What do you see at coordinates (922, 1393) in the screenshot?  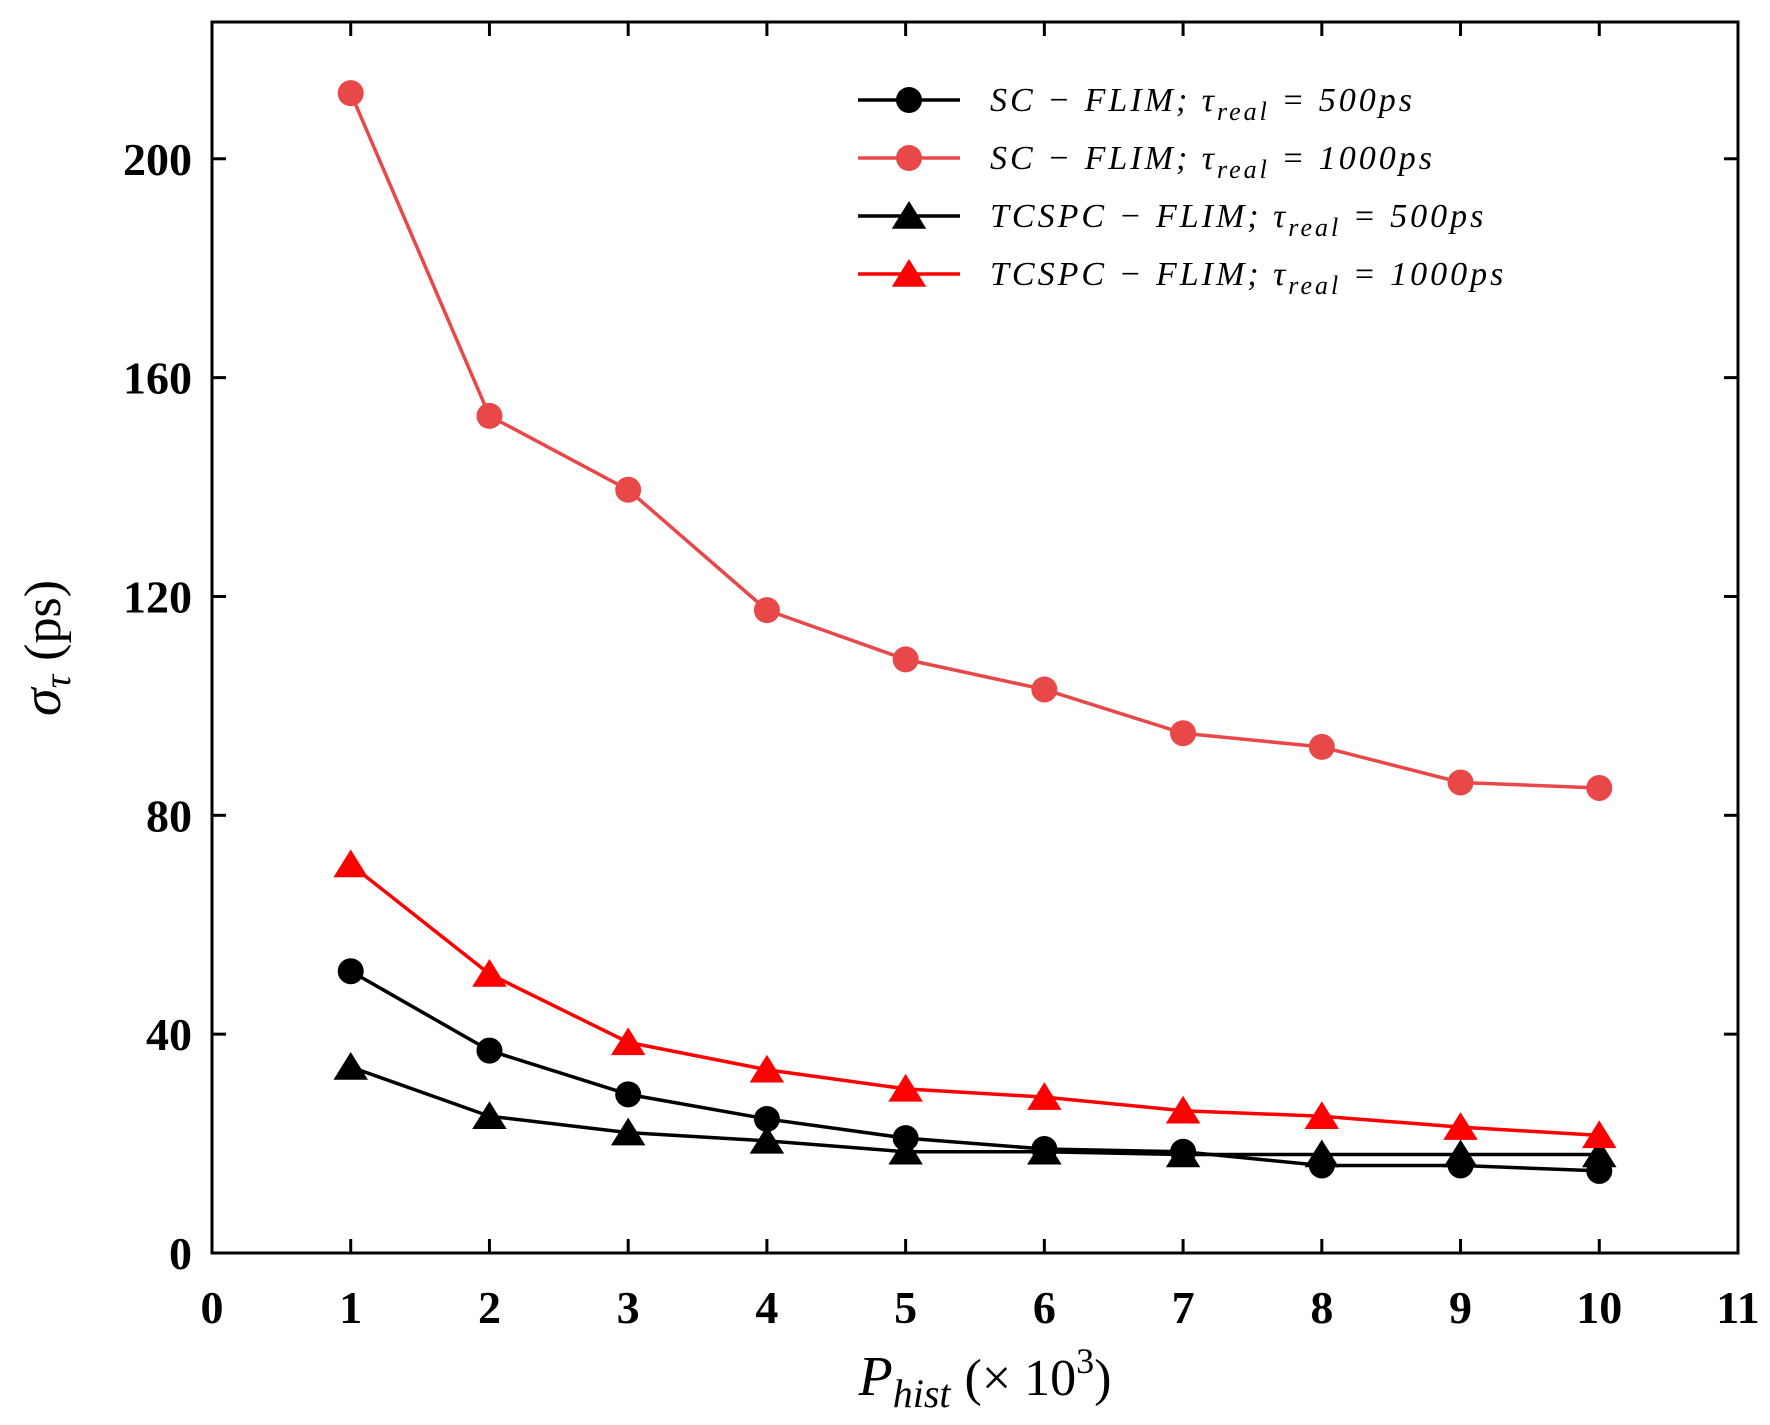 I see `x-axis-title-sub: hist` at bounding box center [922, 1393].